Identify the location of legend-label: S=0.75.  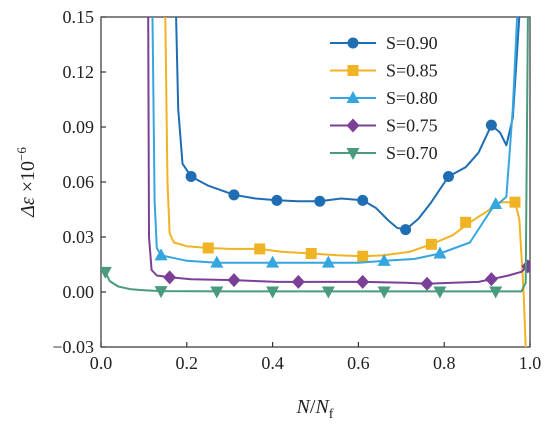
(412, 126).